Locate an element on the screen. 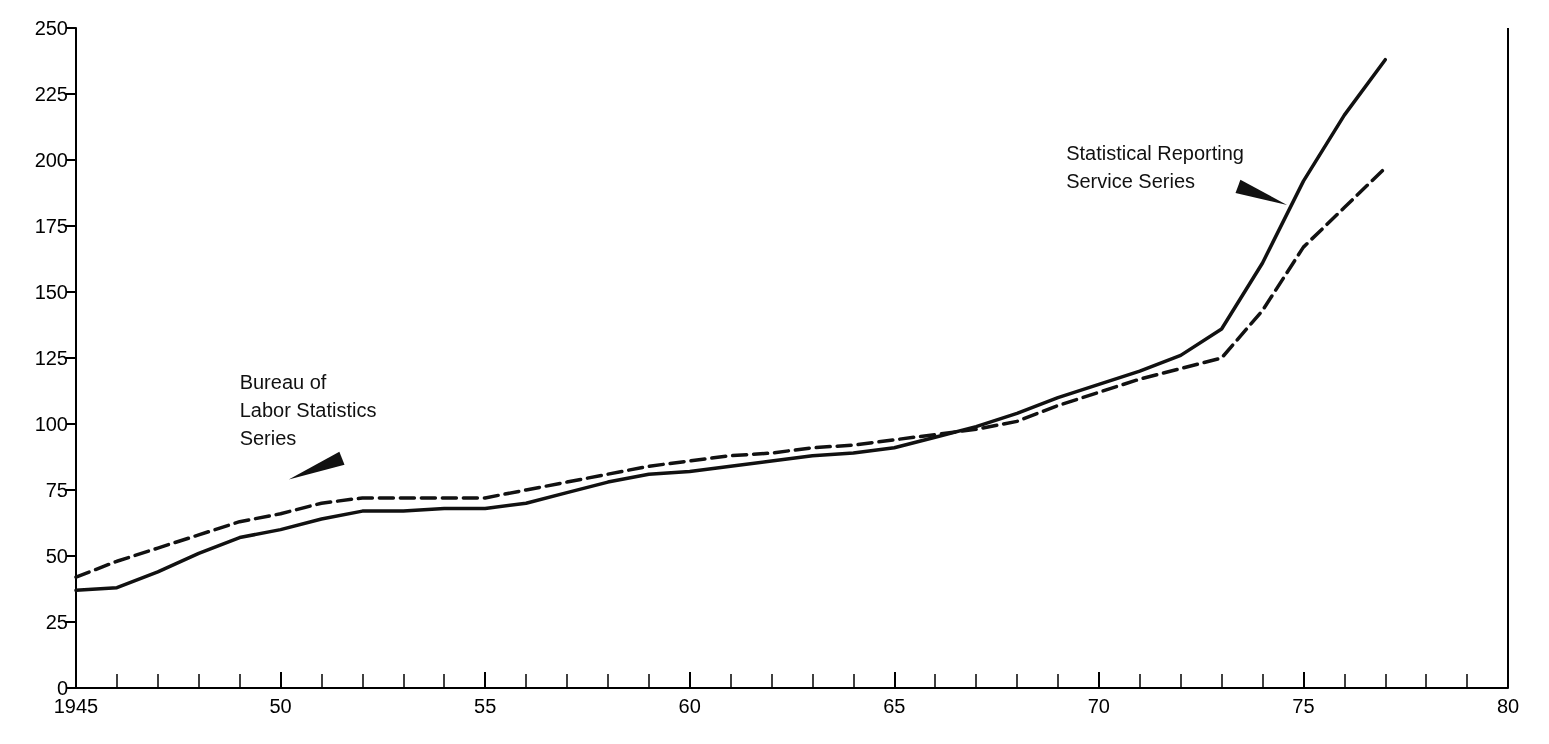 This screenshot has height=744, width=1549. x-tick-label: 65 is located at coordinates (894, 706).